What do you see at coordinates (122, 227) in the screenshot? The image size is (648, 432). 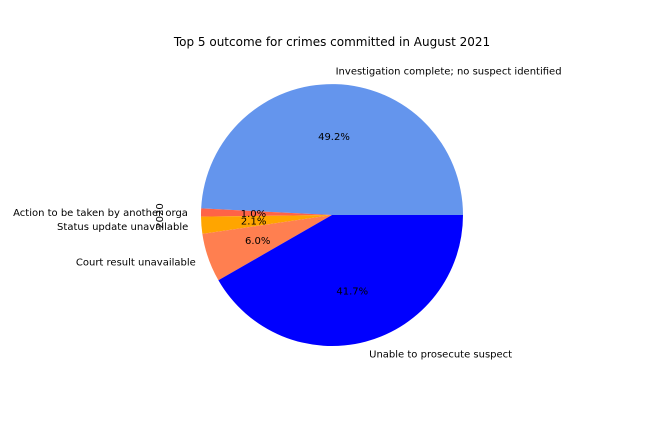 I see `category-label: Status update unavailable` at bounding box center [122, 227].